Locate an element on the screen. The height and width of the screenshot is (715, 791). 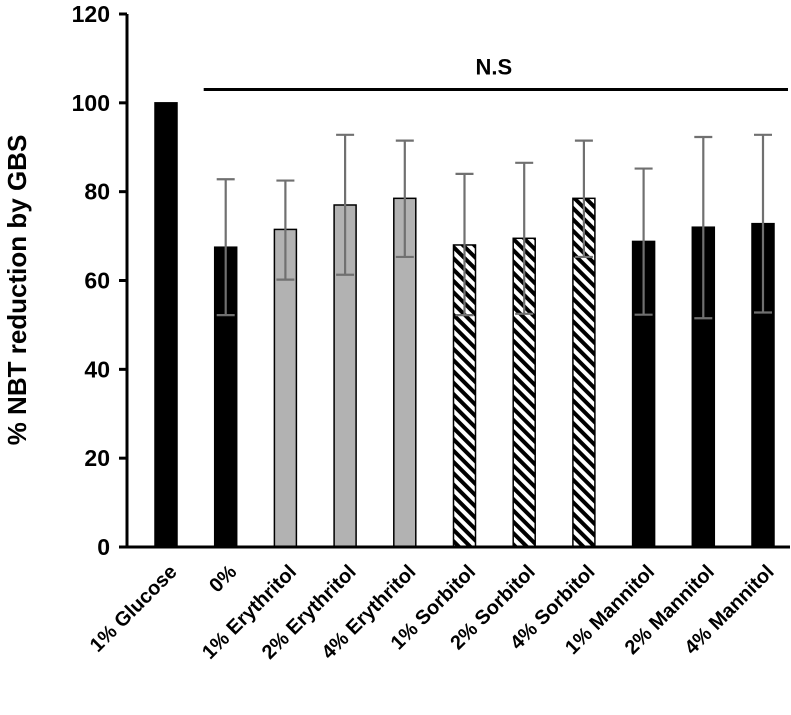
y-tick-label-5: 100 is located at coordinates (91, 103).